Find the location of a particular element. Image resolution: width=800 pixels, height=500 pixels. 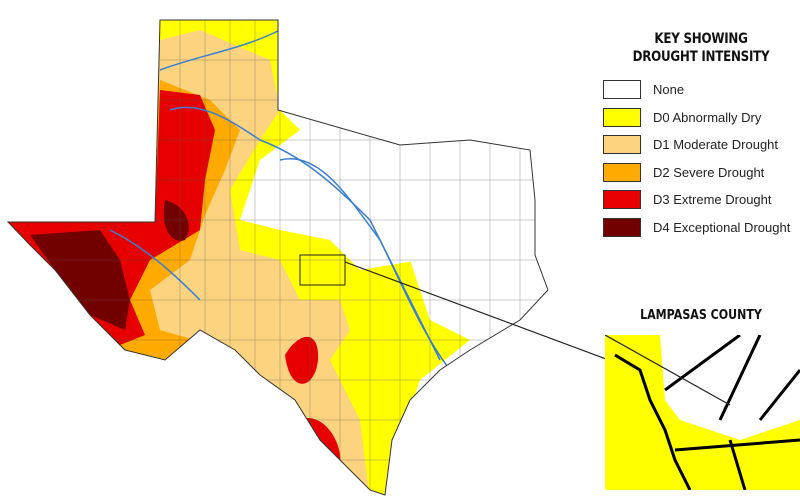

legend-label: D0 Abnormally Dry is located at coordinates (707, 117).